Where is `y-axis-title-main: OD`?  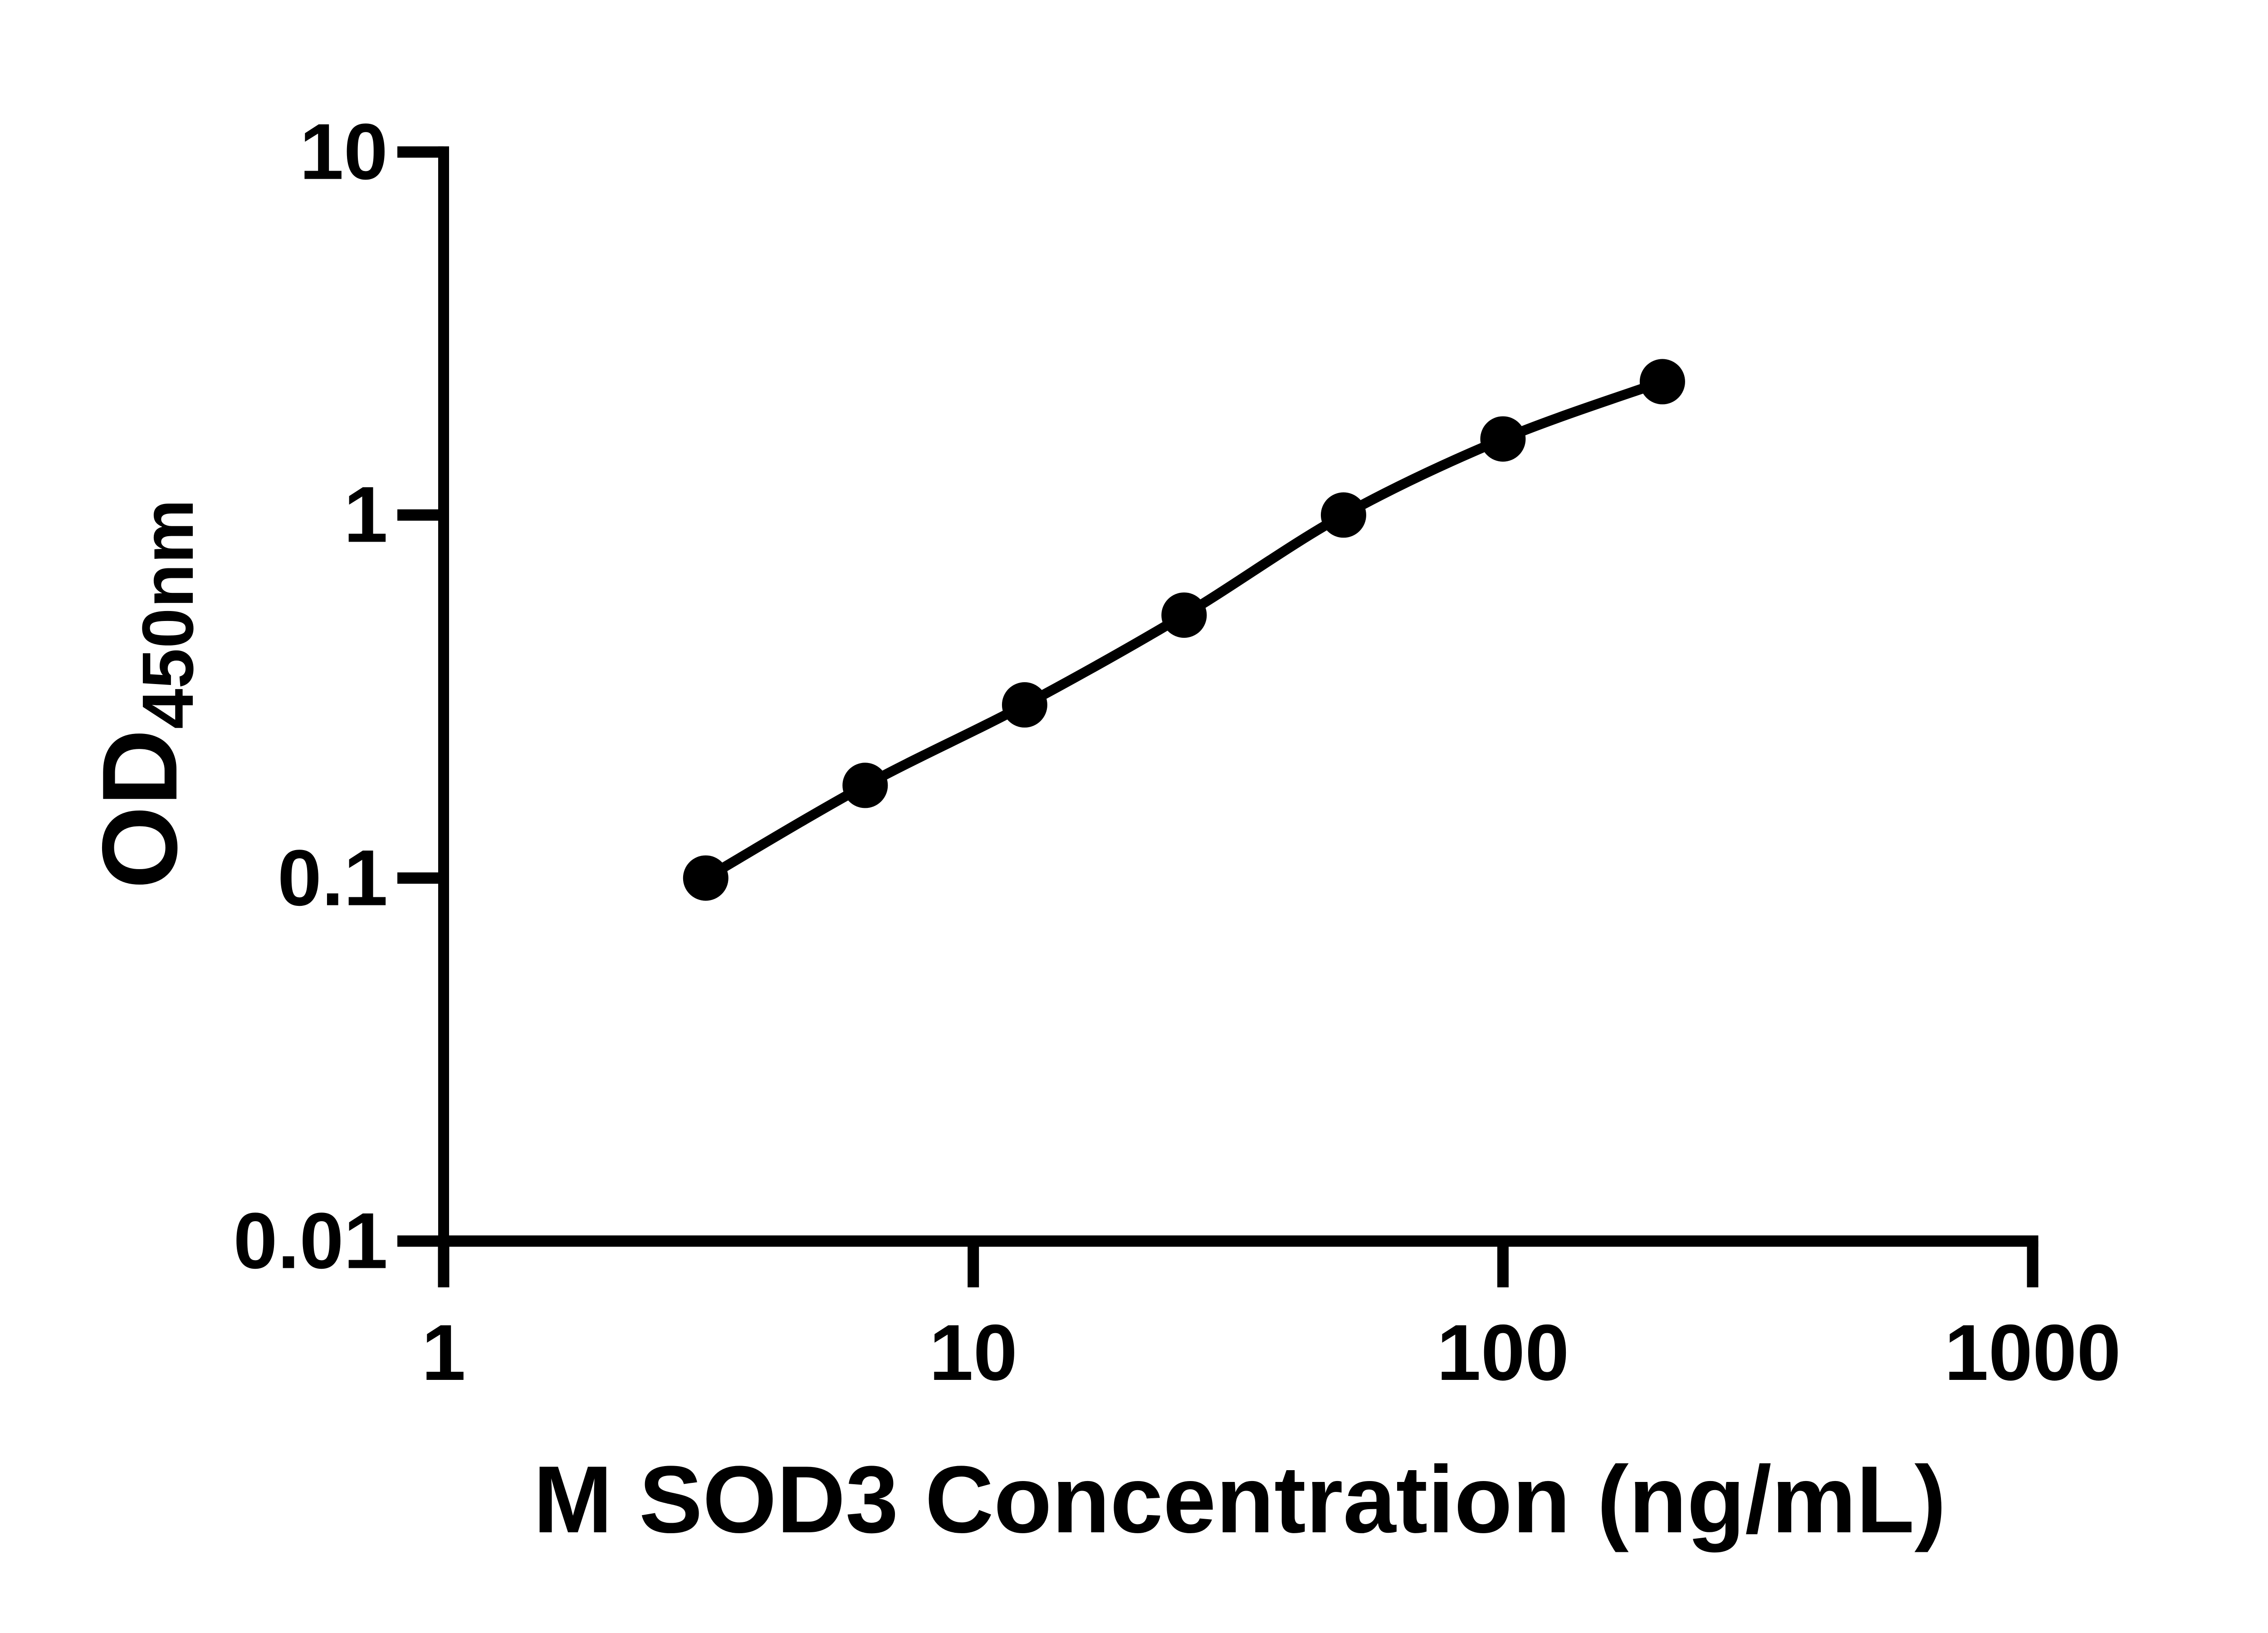
y-axis-title-main: OD is located at coordinates (140, 809).